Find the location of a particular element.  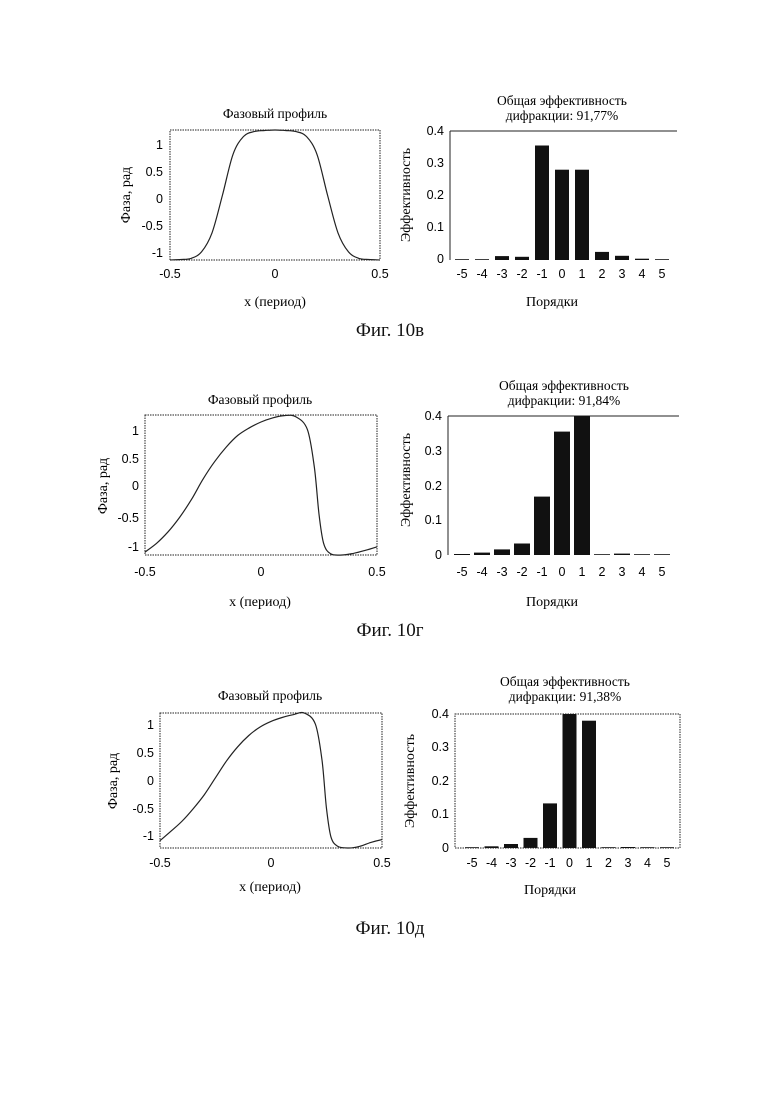

efficiency-x-tick: 0 is located at coordinates (569, 863).